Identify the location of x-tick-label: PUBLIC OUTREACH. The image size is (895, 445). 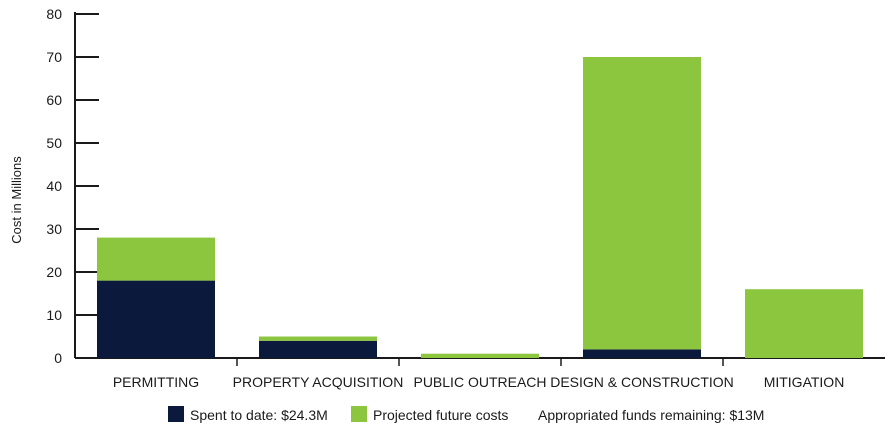
(479, 382).